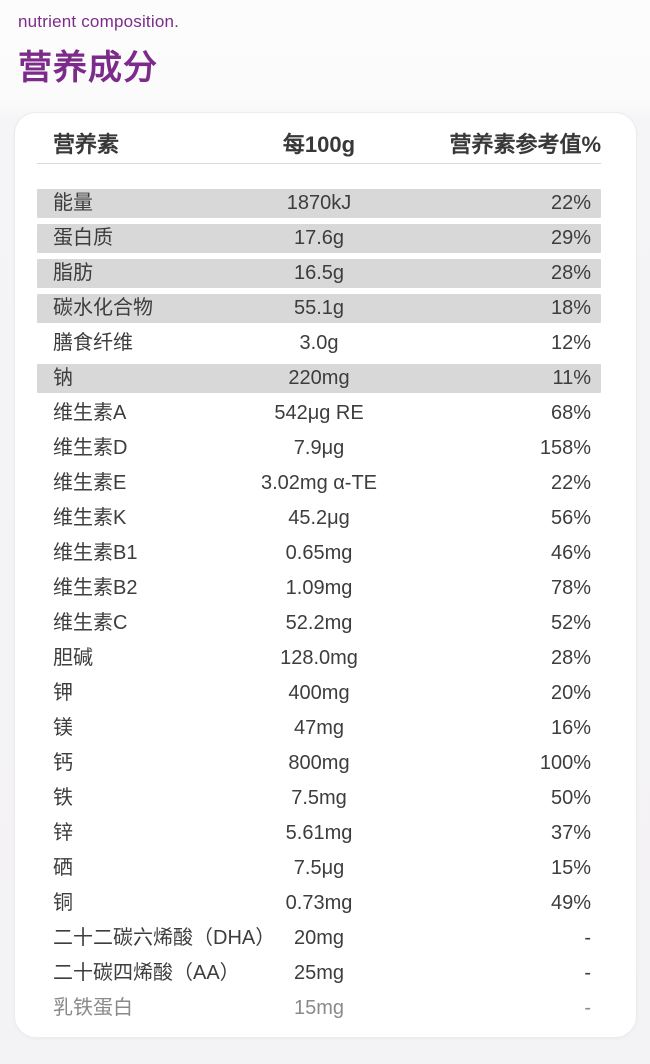 The width and height of the screenshot is (650, 1064). I want to click on nutrient-amount: 542μg RE, so click(319, 413).